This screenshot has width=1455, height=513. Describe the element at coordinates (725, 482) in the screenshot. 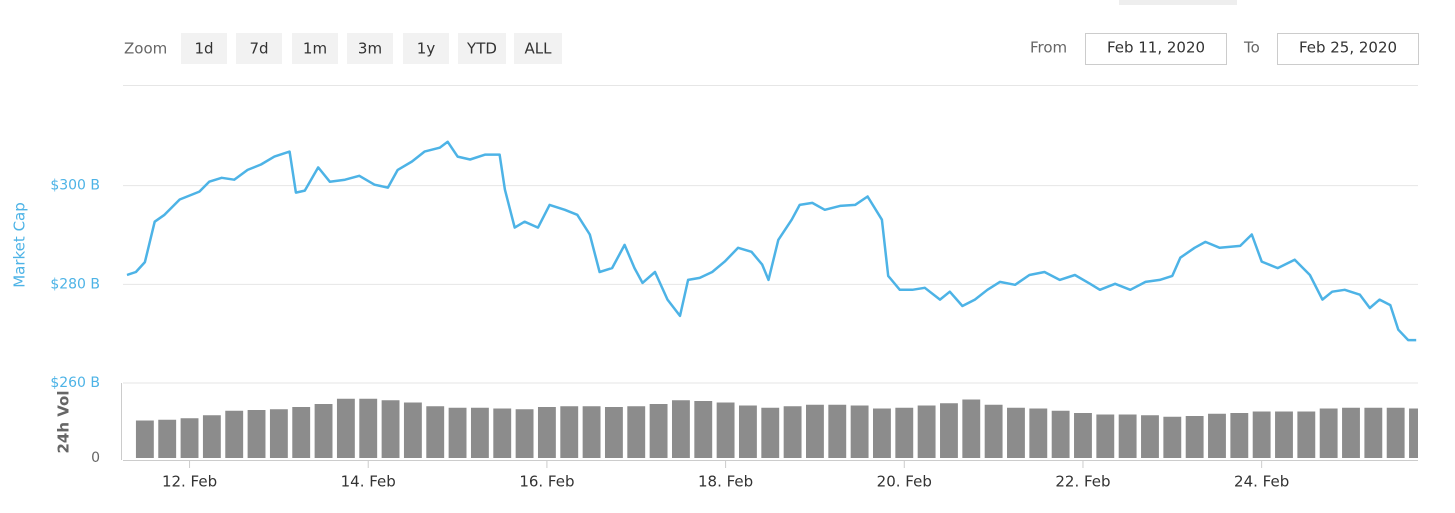

I see `x-tick-label: 18. Feb` at that location.